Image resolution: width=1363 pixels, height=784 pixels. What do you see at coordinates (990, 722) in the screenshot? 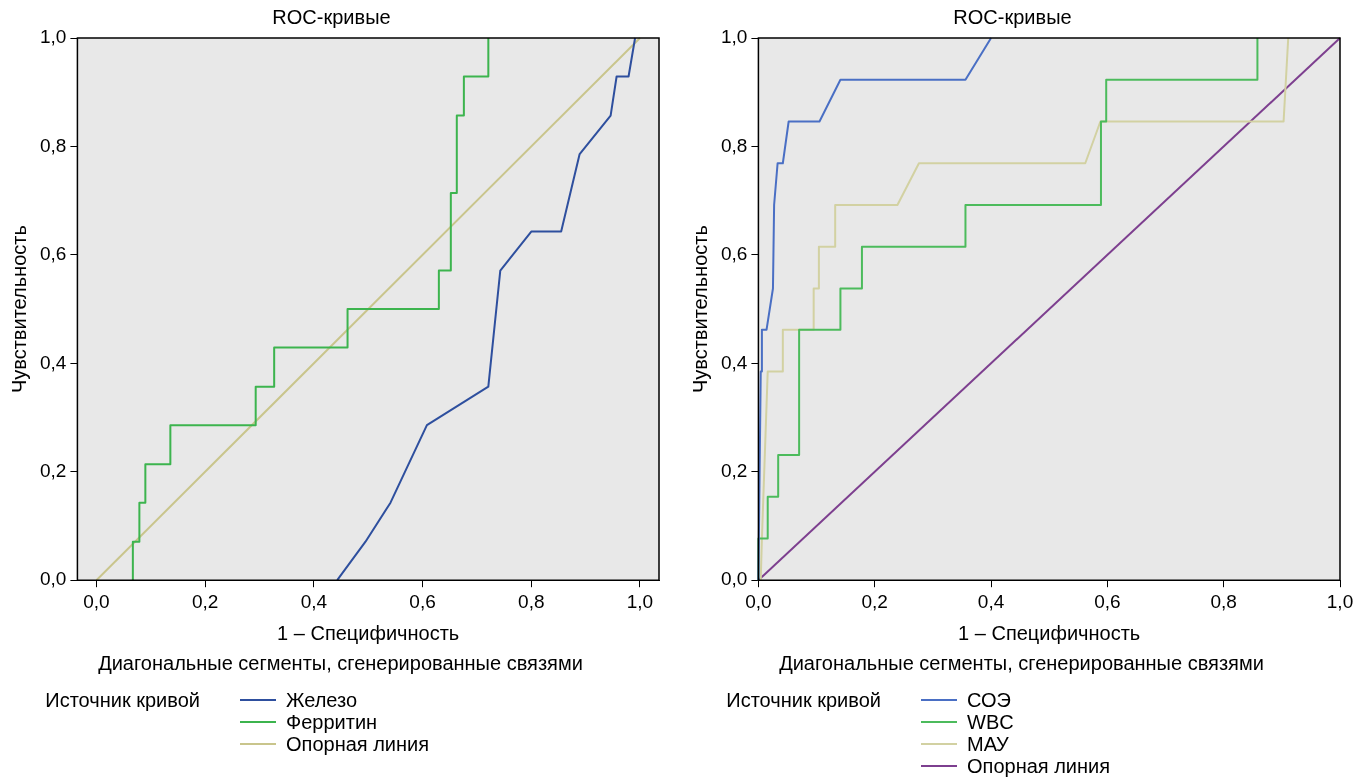
I see `legend-label: WBC` at bounding box center [990, 722].